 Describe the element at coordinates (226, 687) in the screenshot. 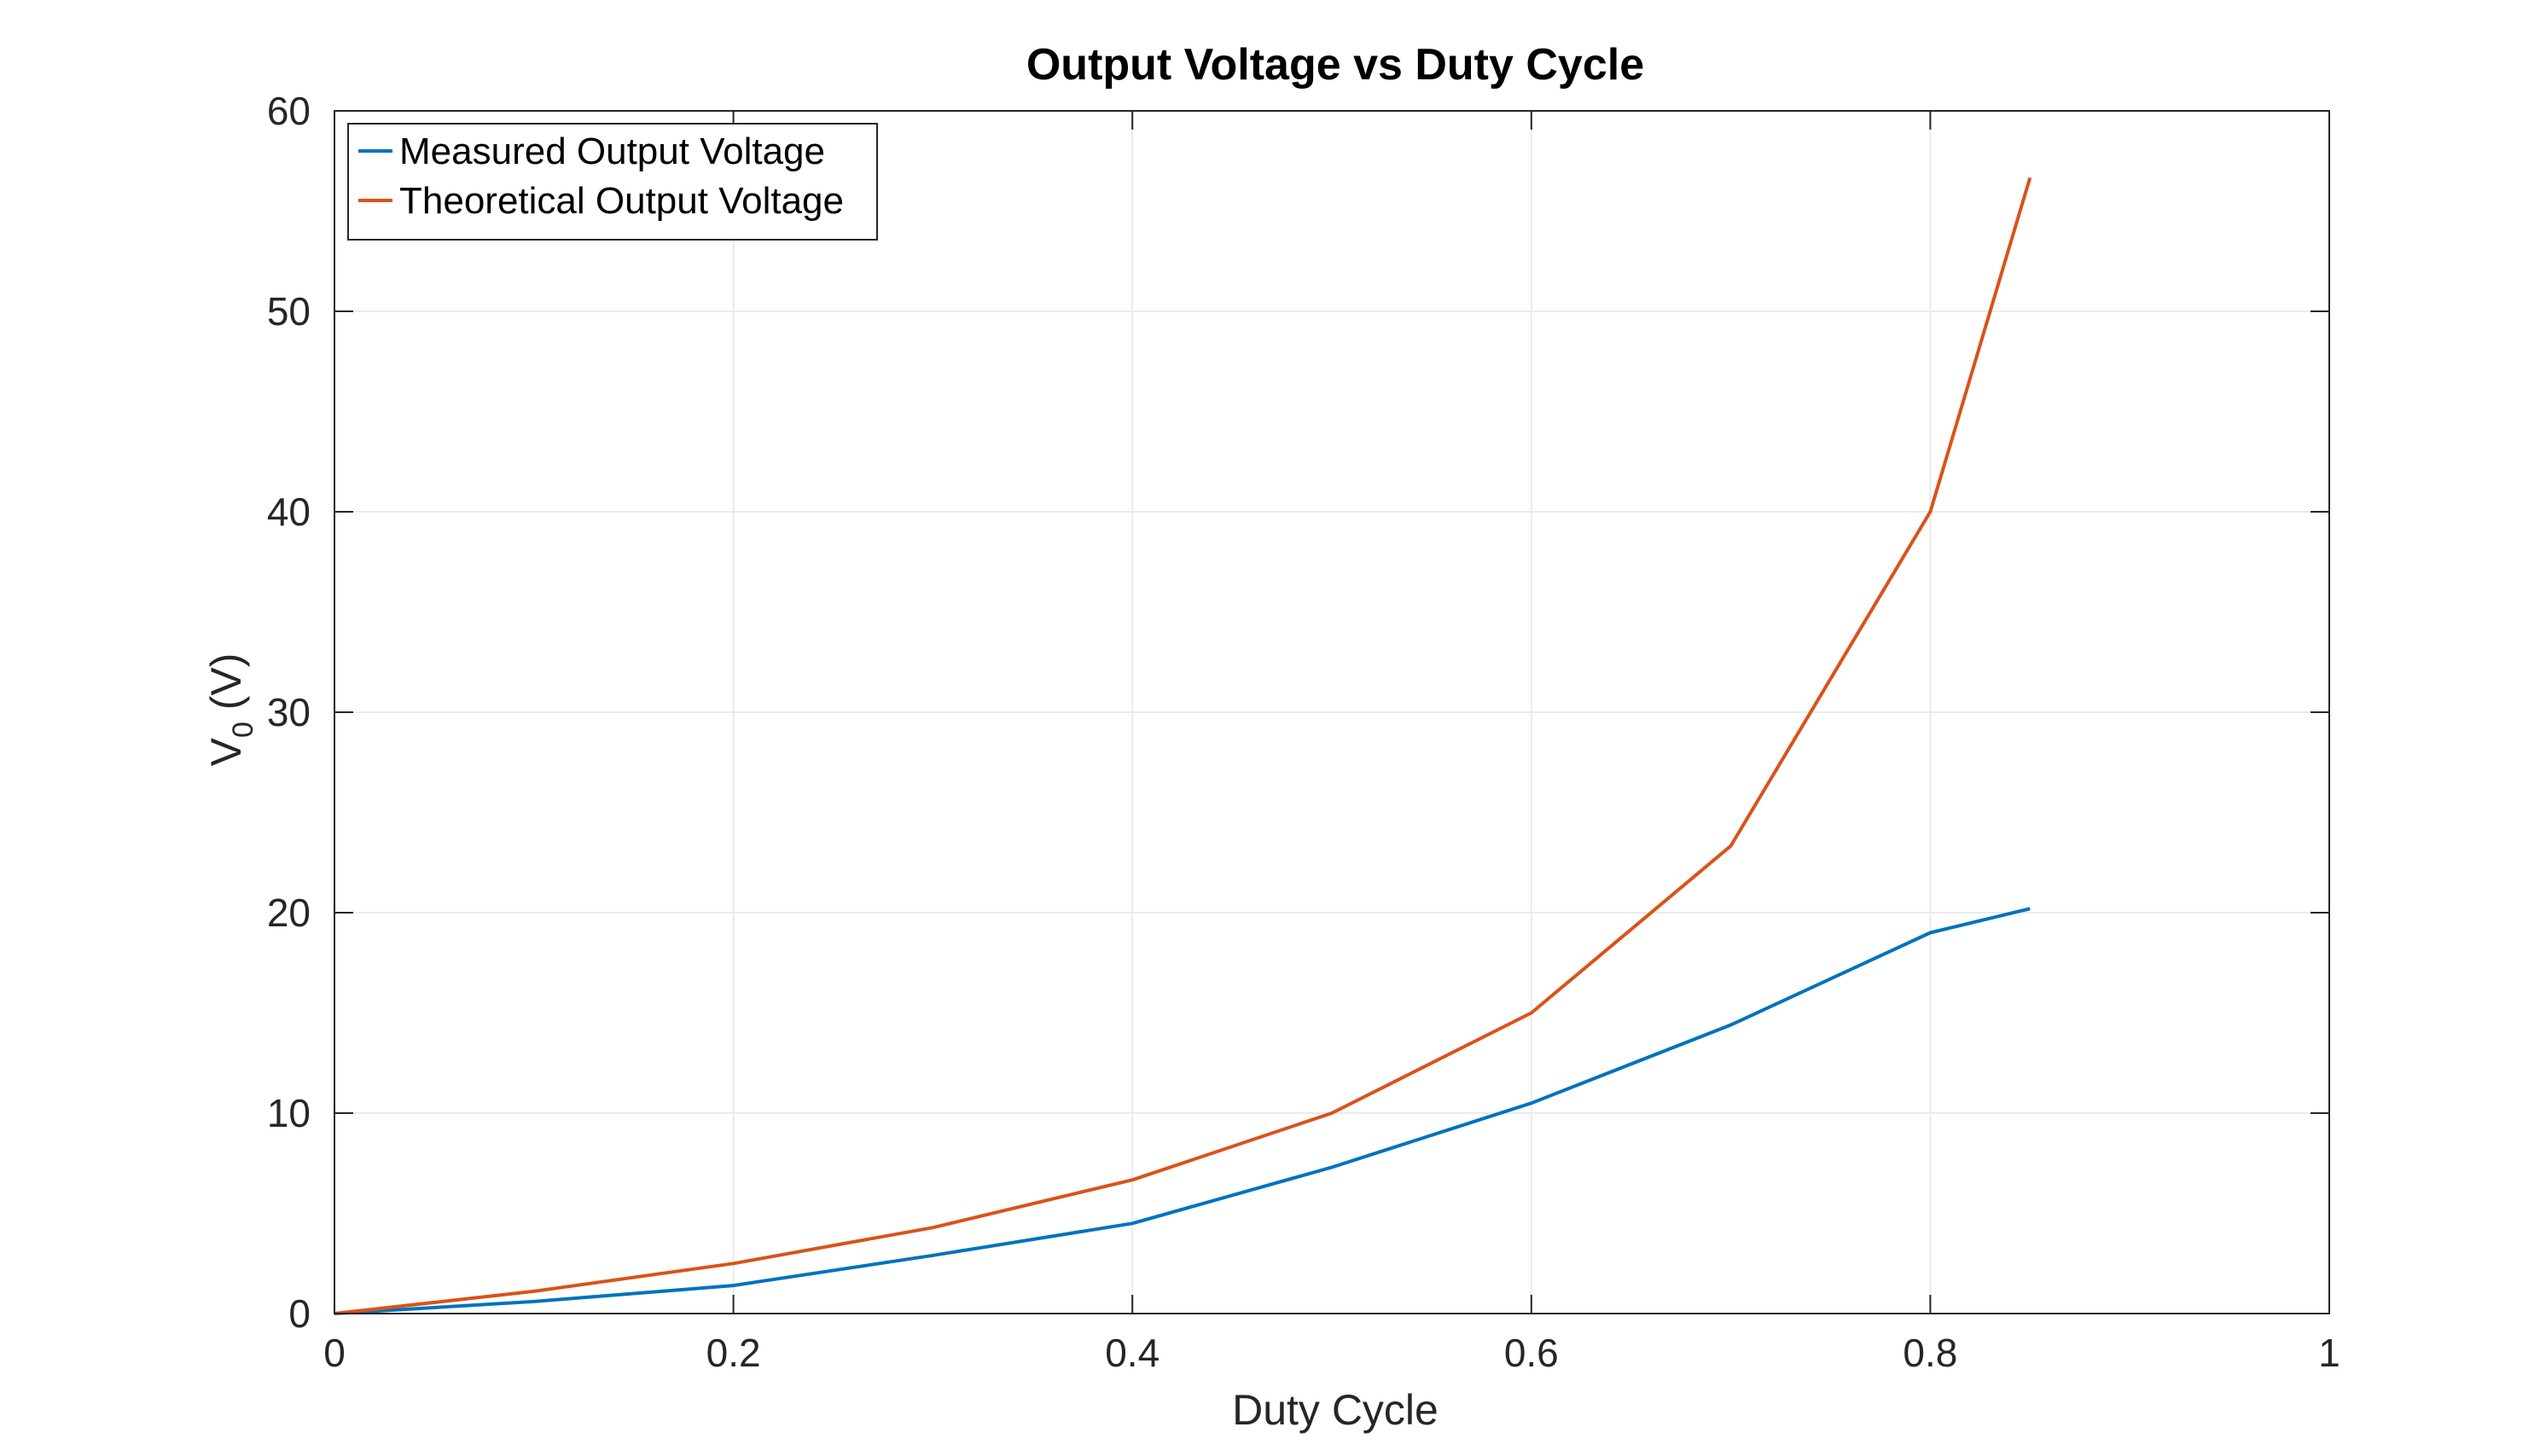

I see `y-axis-label-suffix: (V)` at that location.